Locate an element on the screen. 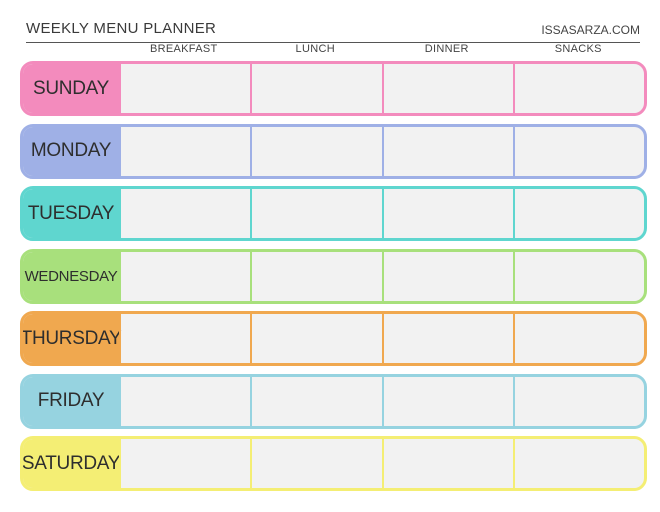 The width and height of the screenshot is (660, 512). day-label-thursday: Thursday is located at coordinates (72, 338).